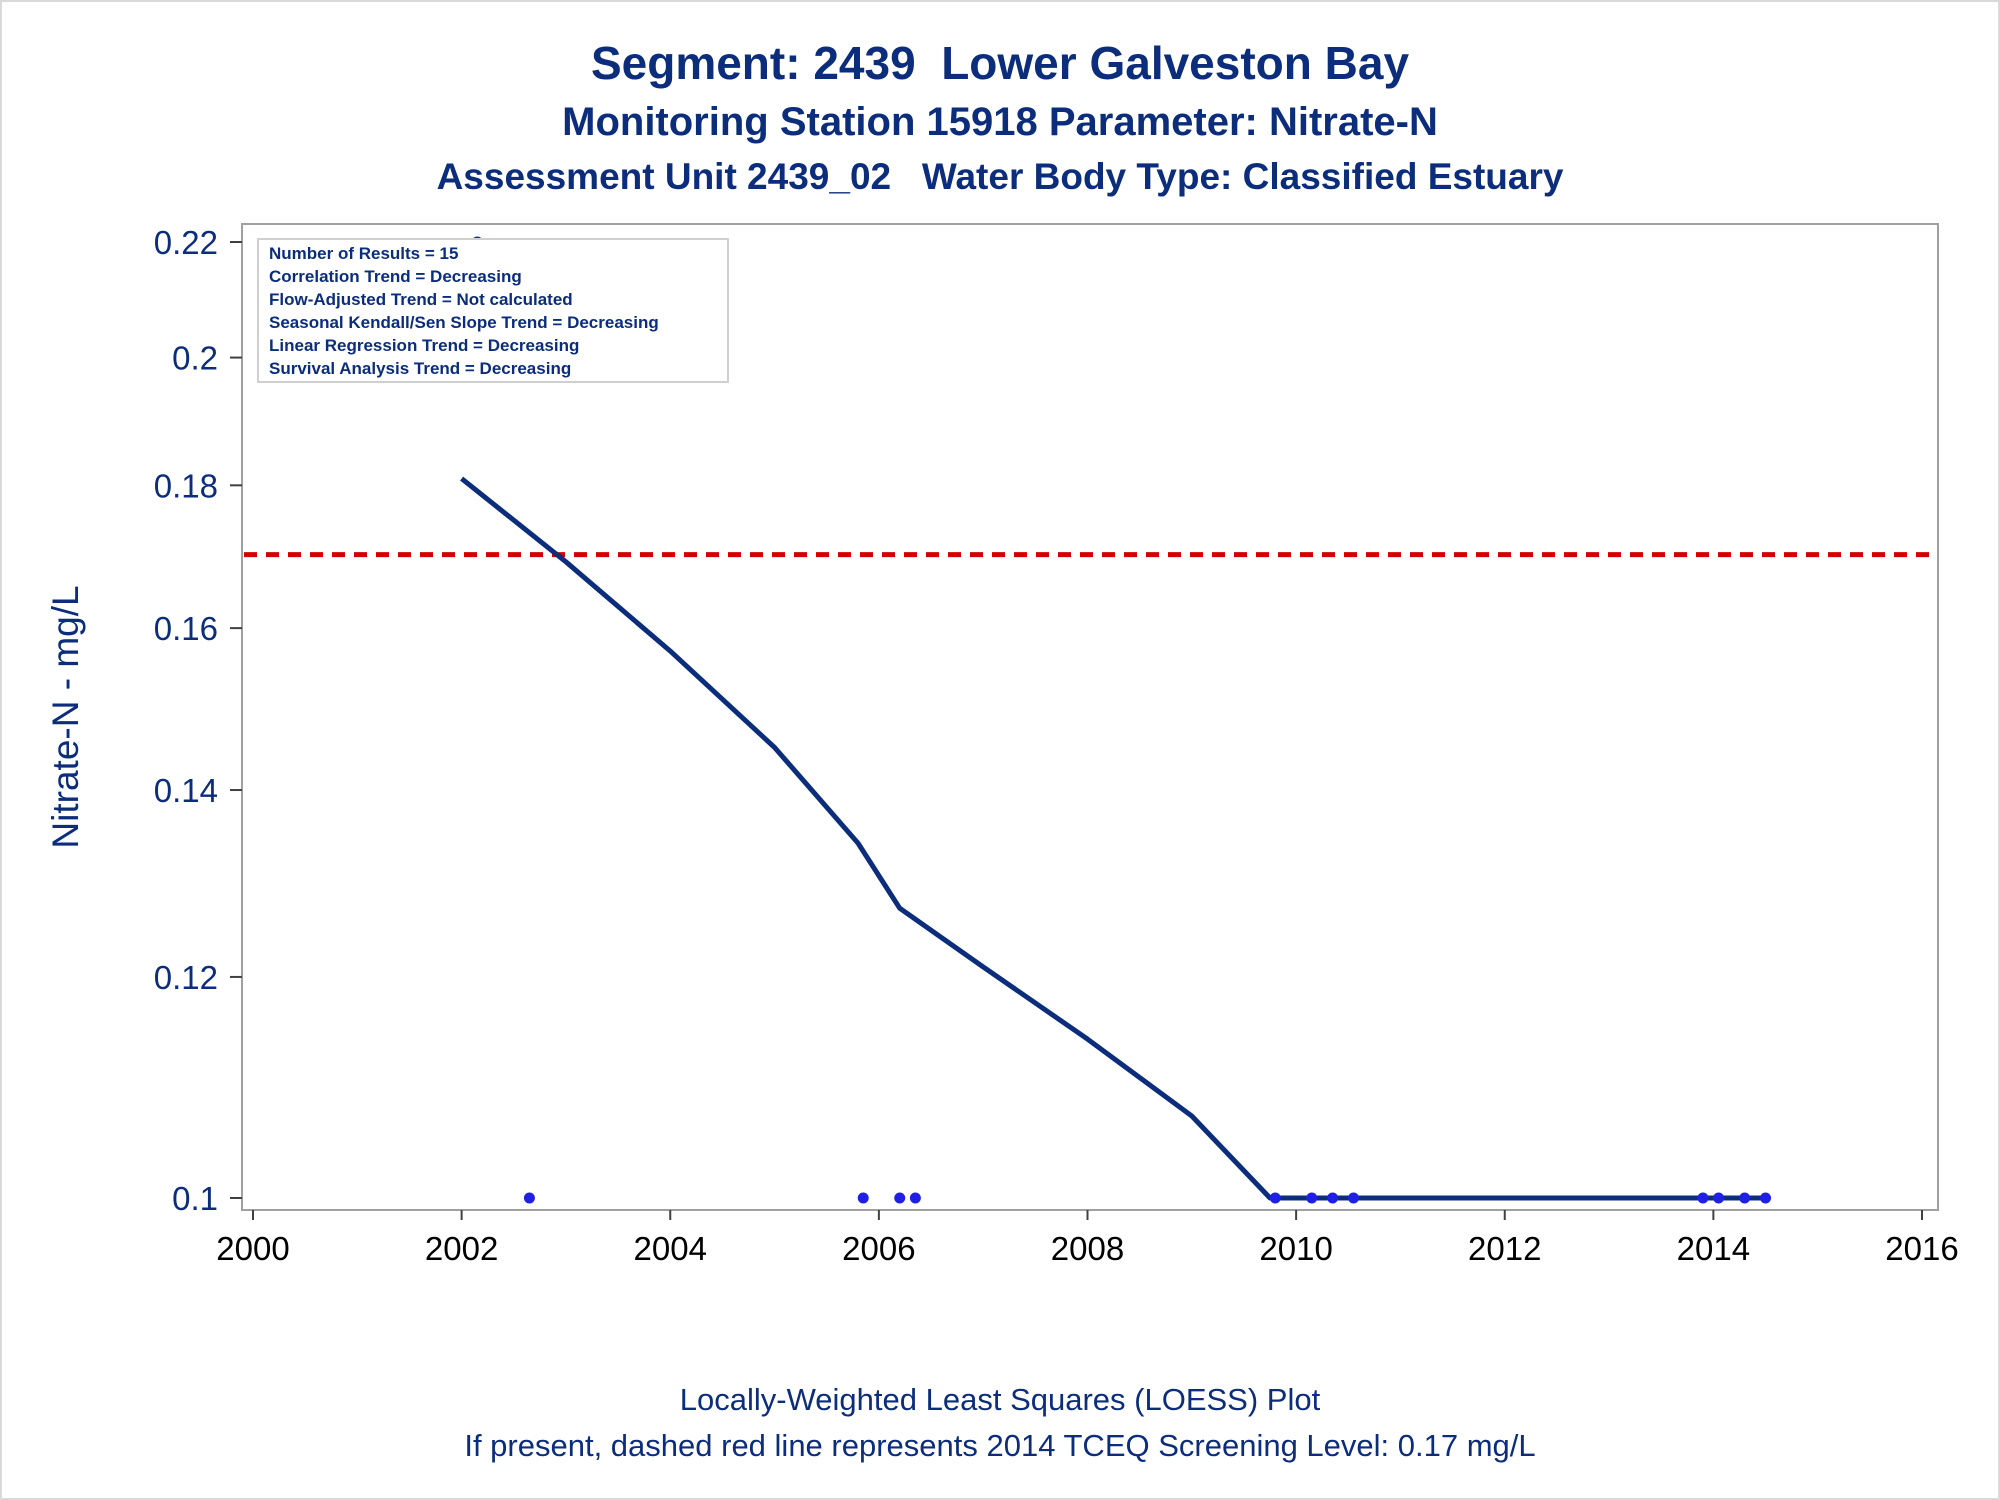 The image size is (2000, 1500). What do you see at coordinates (1295, 1248) in the screenshot?
I see `x-tick-label: 2010` at bounding box center [1295, 1248].